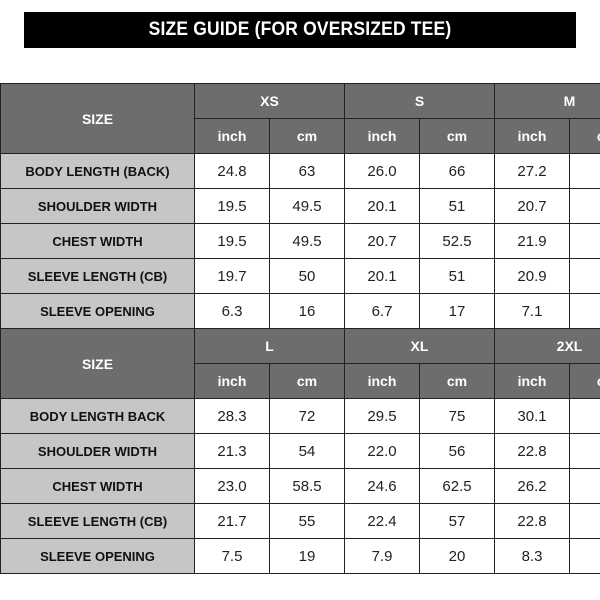  I want to click on measurement-value: 55, so click(307, 521).